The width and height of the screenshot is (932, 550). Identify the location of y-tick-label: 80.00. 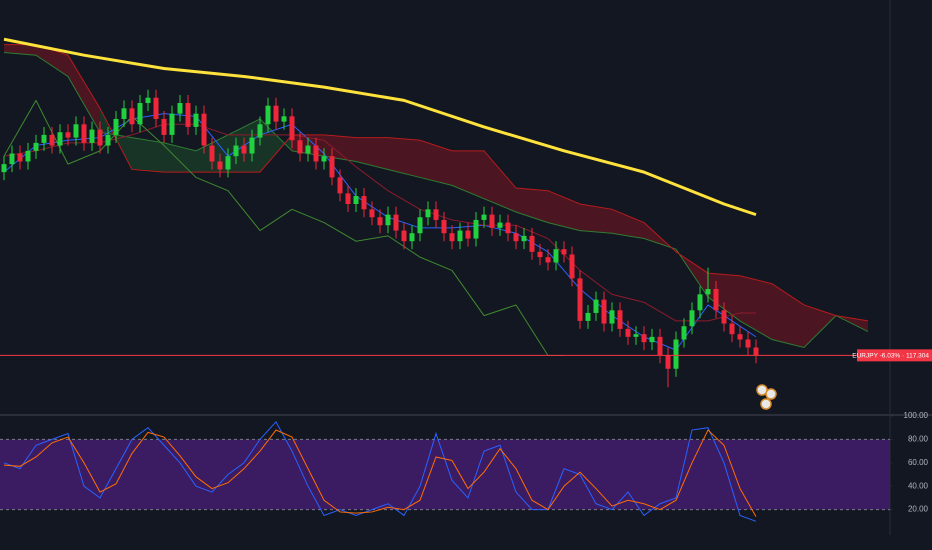
(918, 439).